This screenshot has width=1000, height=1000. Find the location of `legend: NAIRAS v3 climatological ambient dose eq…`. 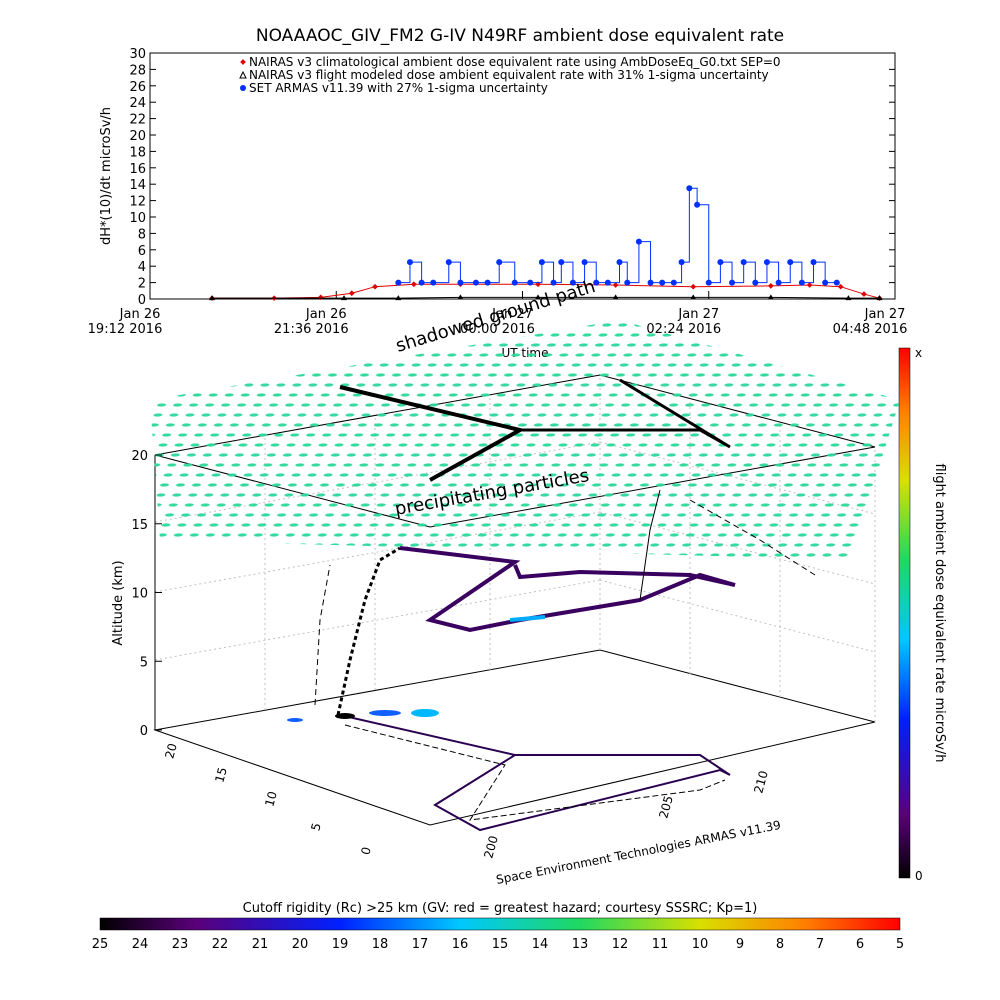

legend: NAIRAS v3 climatological ambient dose eq… is located at coordinates (510, 75).